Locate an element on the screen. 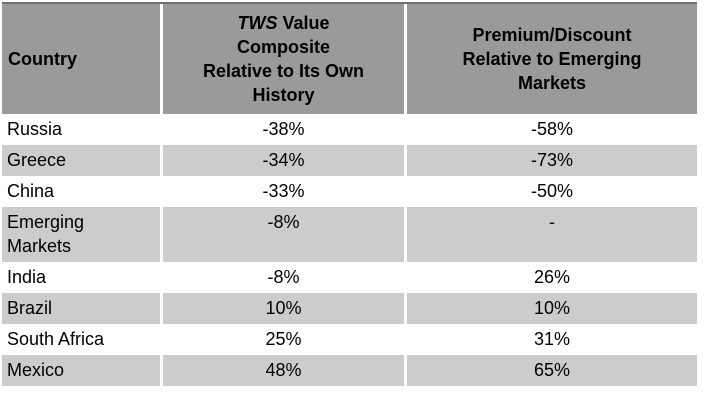 This screenshot has width=708, height=407. header-tws-line-3: Relative to Its Own is located at coordinates (283, 71).